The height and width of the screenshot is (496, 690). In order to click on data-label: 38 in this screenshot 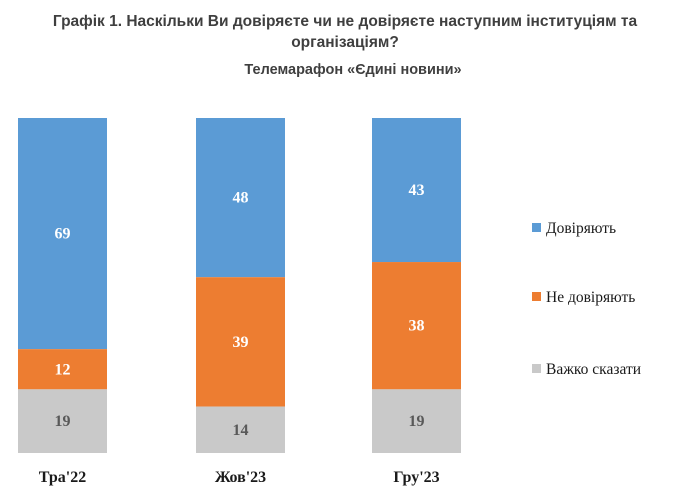, I will do `click(417, 326)`.